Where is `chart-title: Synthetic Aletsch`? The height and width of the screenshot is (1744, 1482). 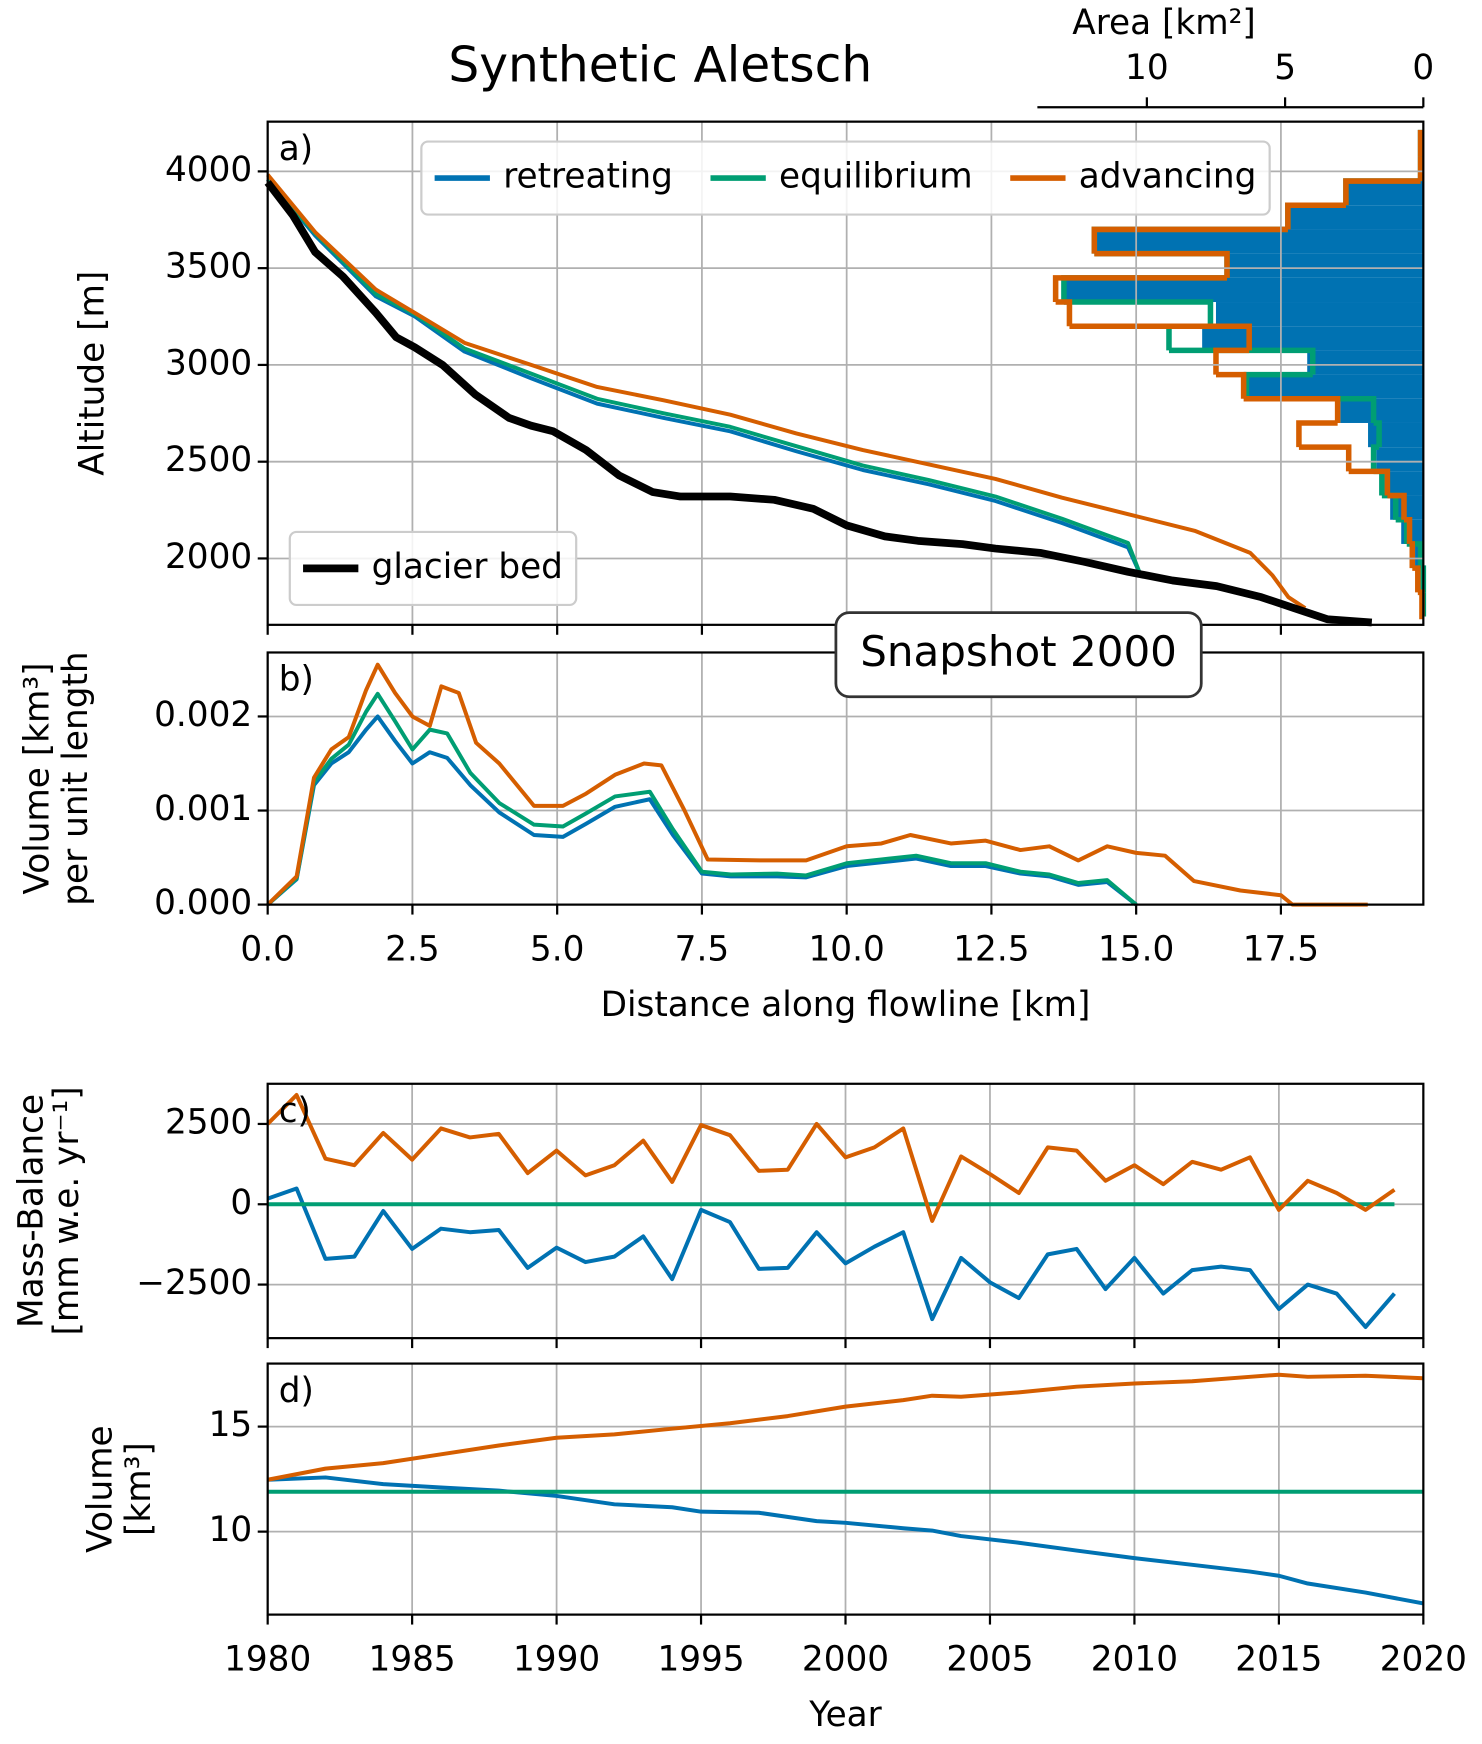 chart-title: Synthetic Aletsch is located at coordinates (660, 66).